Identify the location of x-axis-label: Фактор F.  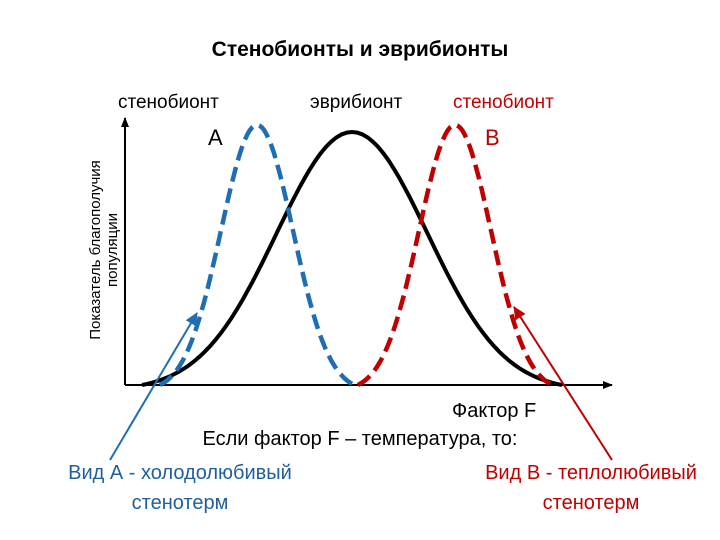
(494, 411).